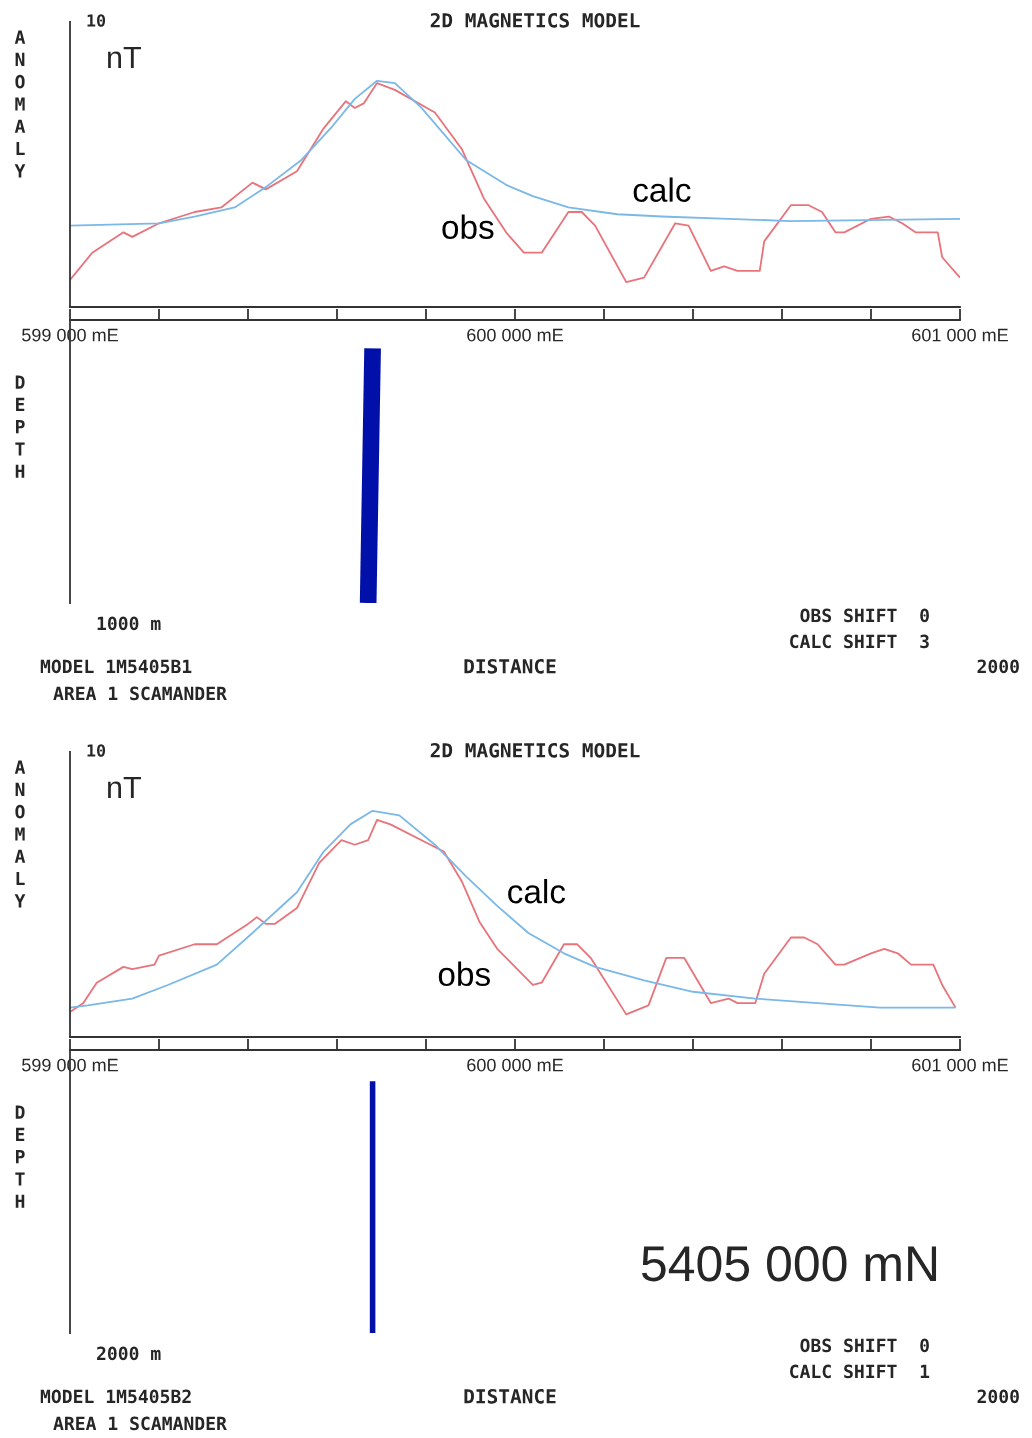 This screenshot has height=1438, width=1032. I want to click on text: CALC SHIFT 3, so click(859, 641).